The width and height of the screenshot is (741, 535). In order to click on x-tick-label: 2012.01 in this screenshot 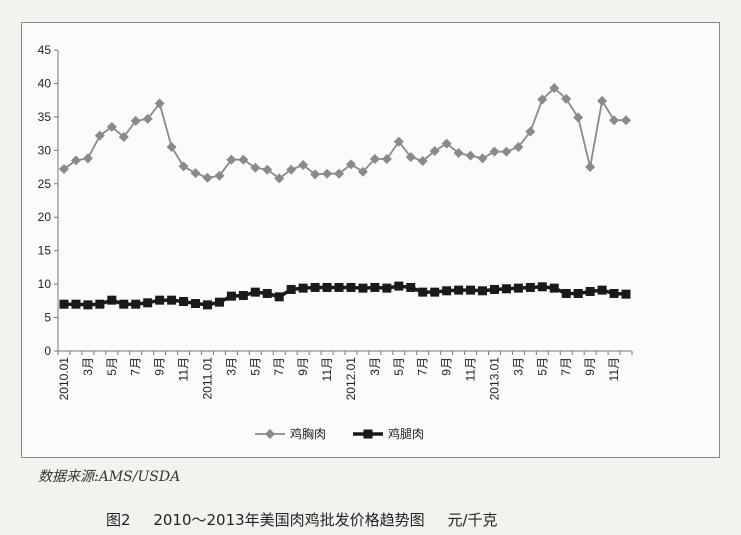, I will do `click(351, 379)`.